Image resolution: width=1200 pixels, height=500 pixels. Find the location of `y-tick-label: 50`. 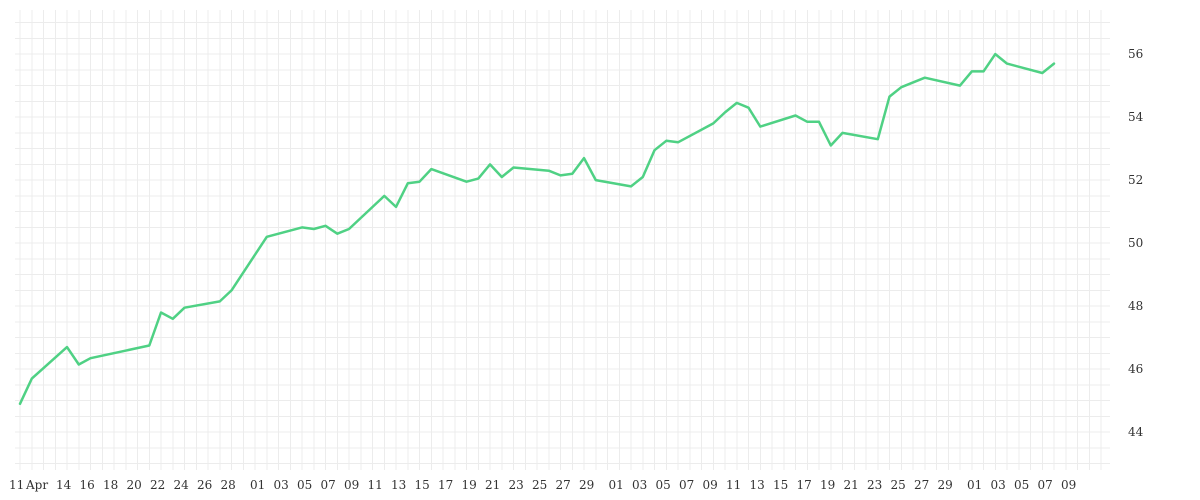

y-tick-label: 50 is located at coordinates (1135, 243).